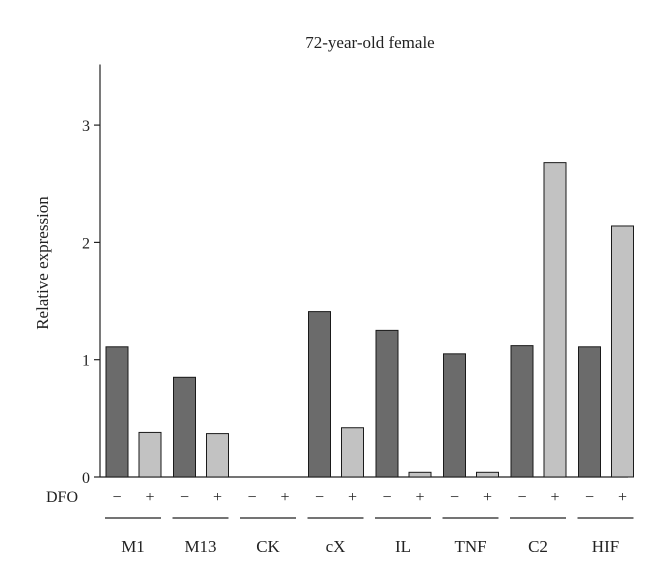 The image size is (660, 580). I want to click on group-label: IL, so click(403, 546).